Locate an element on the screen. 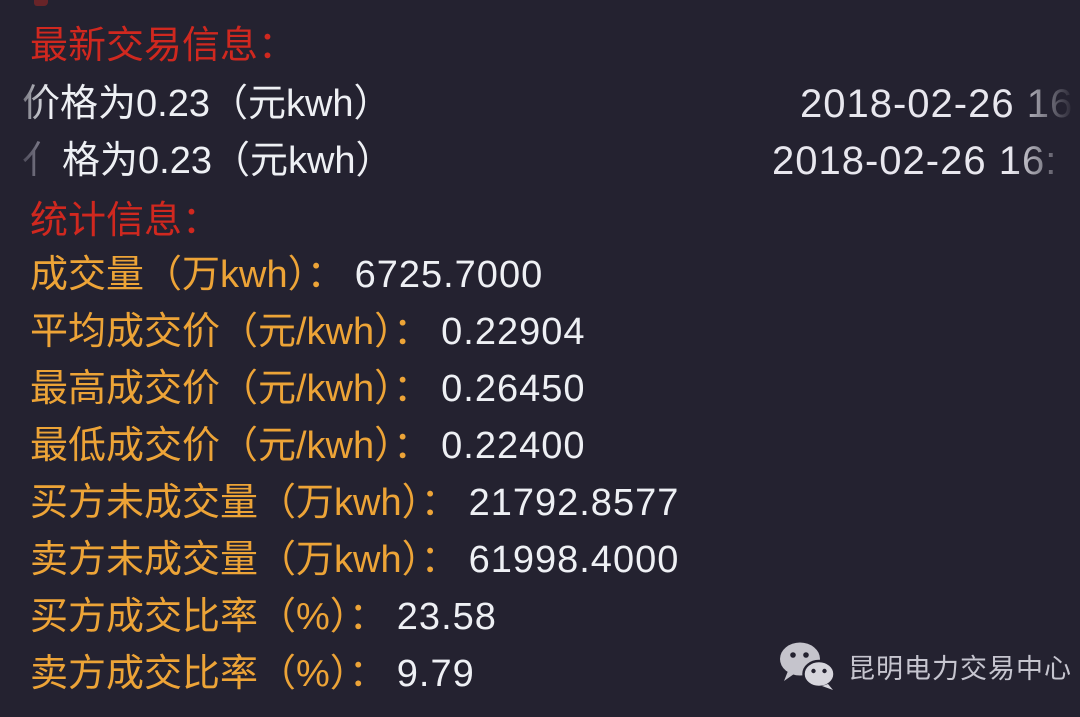  trade-line-2: 亻格为0.23（元kwh） 2018-02-26 16: is located at coordinates (551, 161).